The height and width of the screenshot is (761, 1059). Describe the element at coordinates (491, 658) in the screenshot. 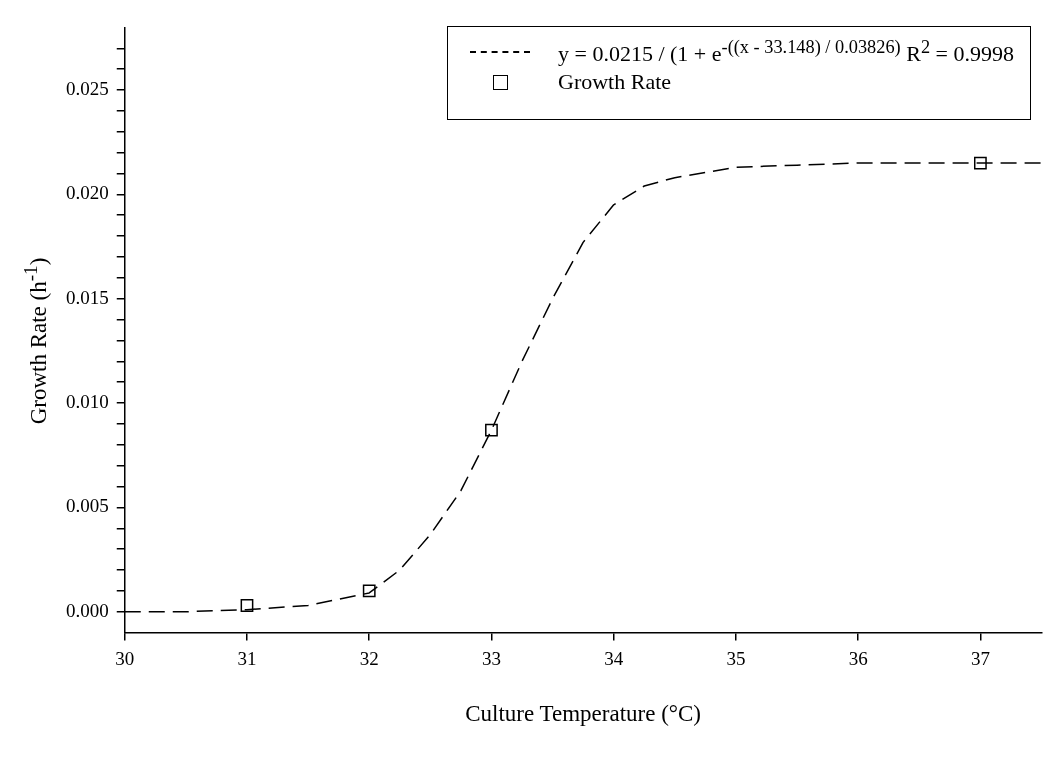

I see `x-tick-label: 33` at that location.